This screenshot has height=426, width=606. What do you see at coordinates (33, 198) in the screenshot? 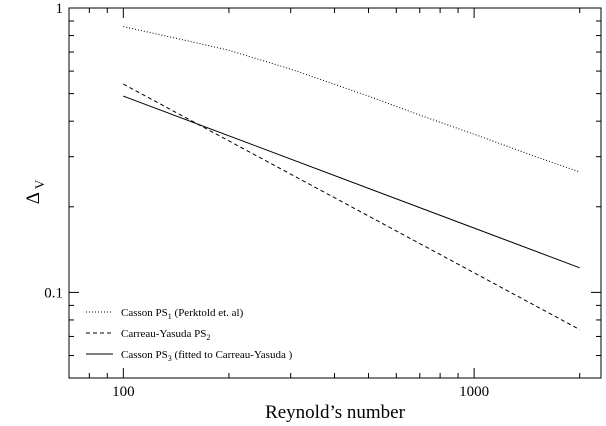
I see `y-axis-title-main: Δ` at bounding box center [33, 198].